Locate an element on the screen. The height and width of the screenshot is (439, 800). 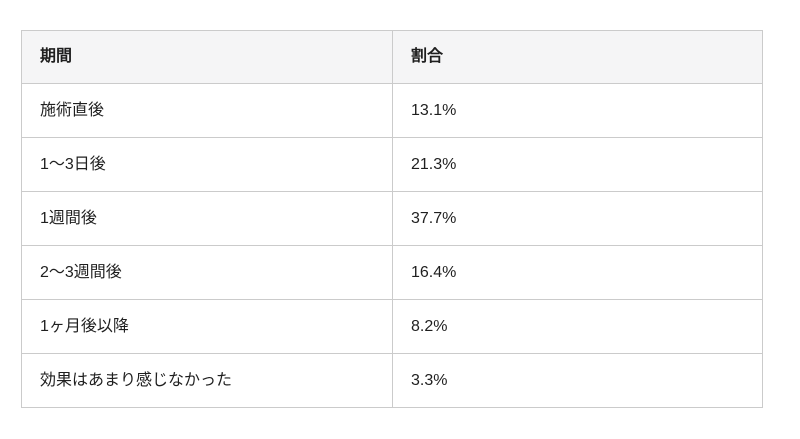
table-cell-period: 1週間後 is located at coordinates (207, 218).